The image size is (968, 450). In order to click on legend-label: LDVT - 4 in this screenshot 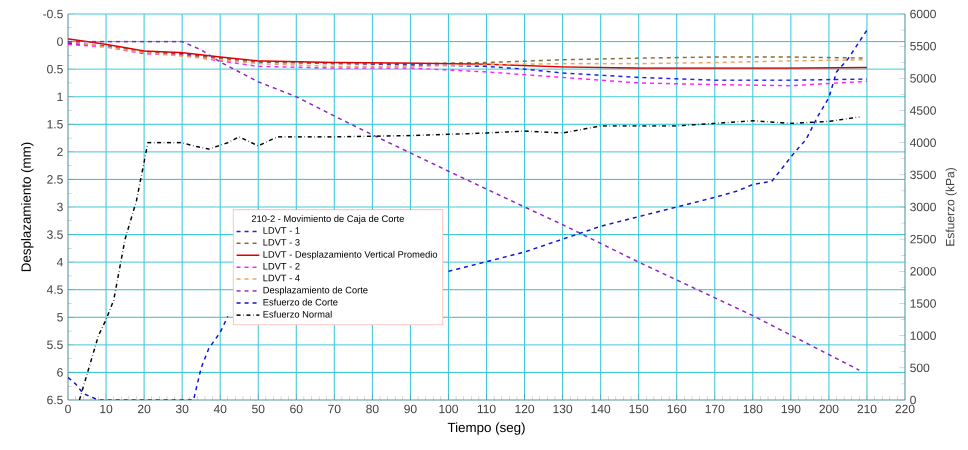, I will do `click(282, 278)`.